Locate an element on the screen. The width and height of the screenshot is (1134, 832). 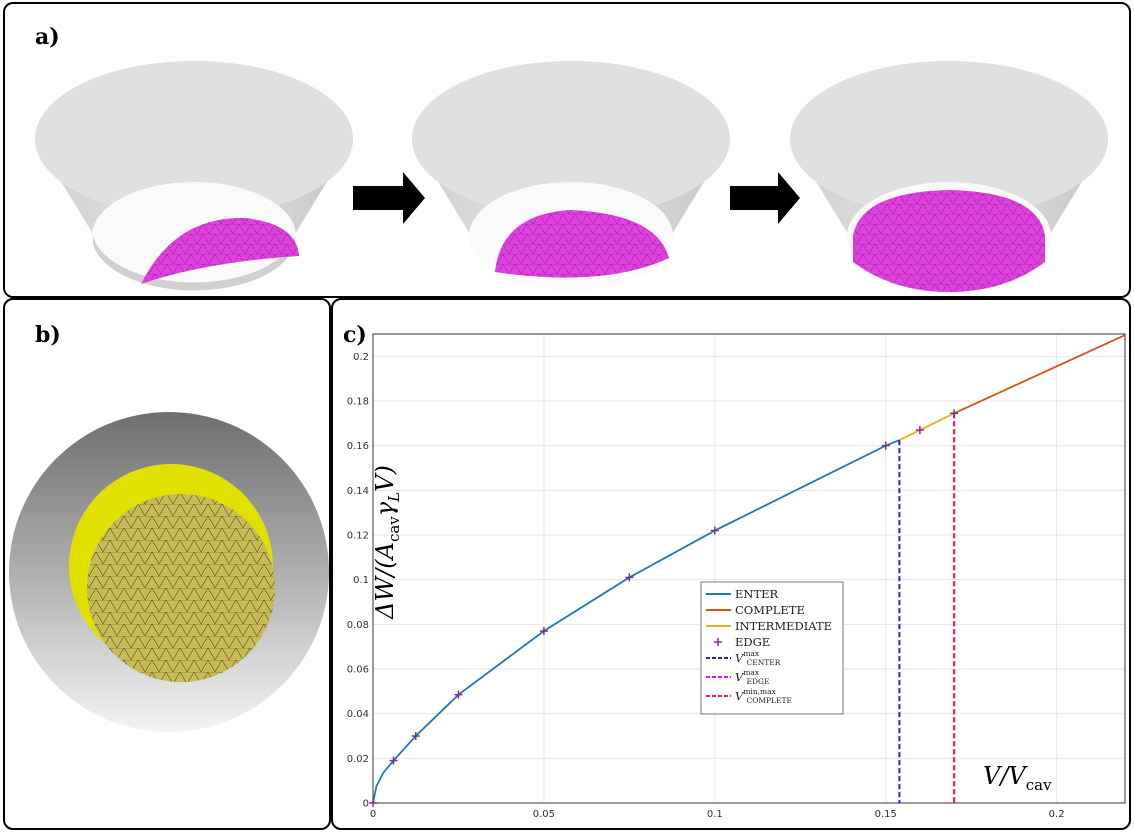
xlabel-sub: cav is located at coordinates (1039, 785).